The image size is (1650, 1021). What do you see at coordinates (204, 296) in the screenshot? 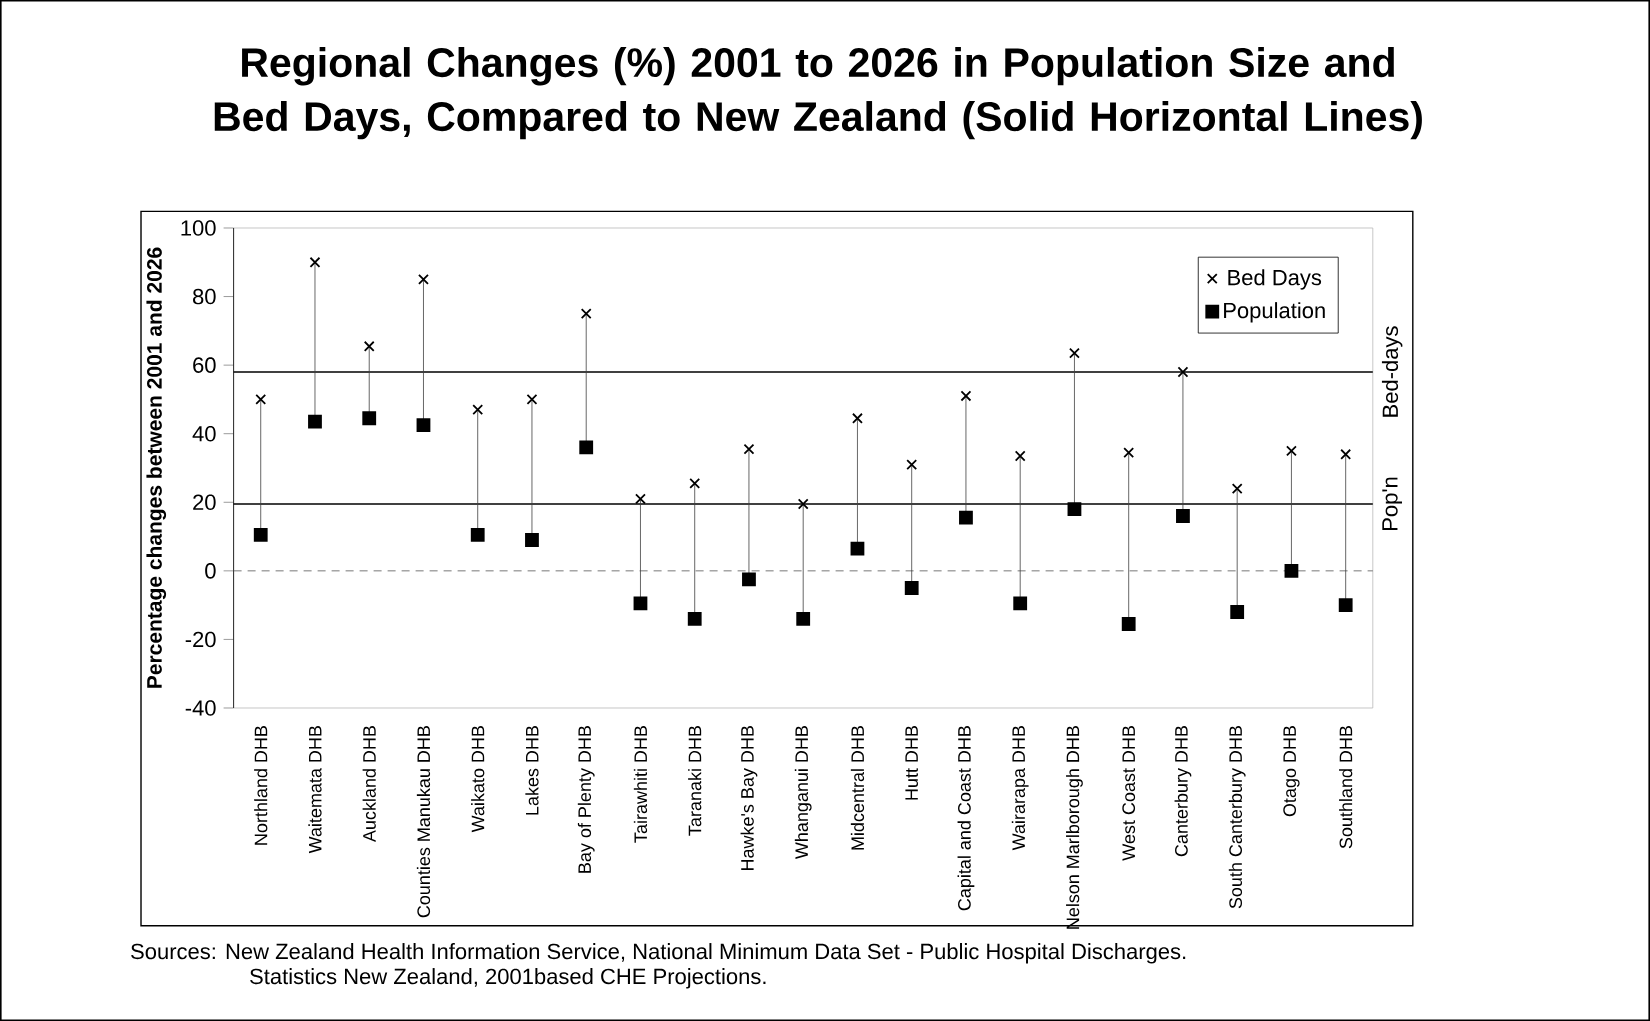
I see `y-tick-label: 80` at bounding box center [204, 296].